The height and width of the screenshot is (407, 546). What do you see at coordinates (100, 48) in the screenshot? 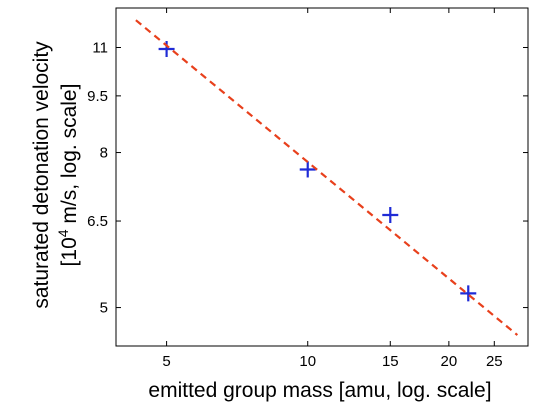
I see `y-tick-label: 11` at bounding box center [100, 48].